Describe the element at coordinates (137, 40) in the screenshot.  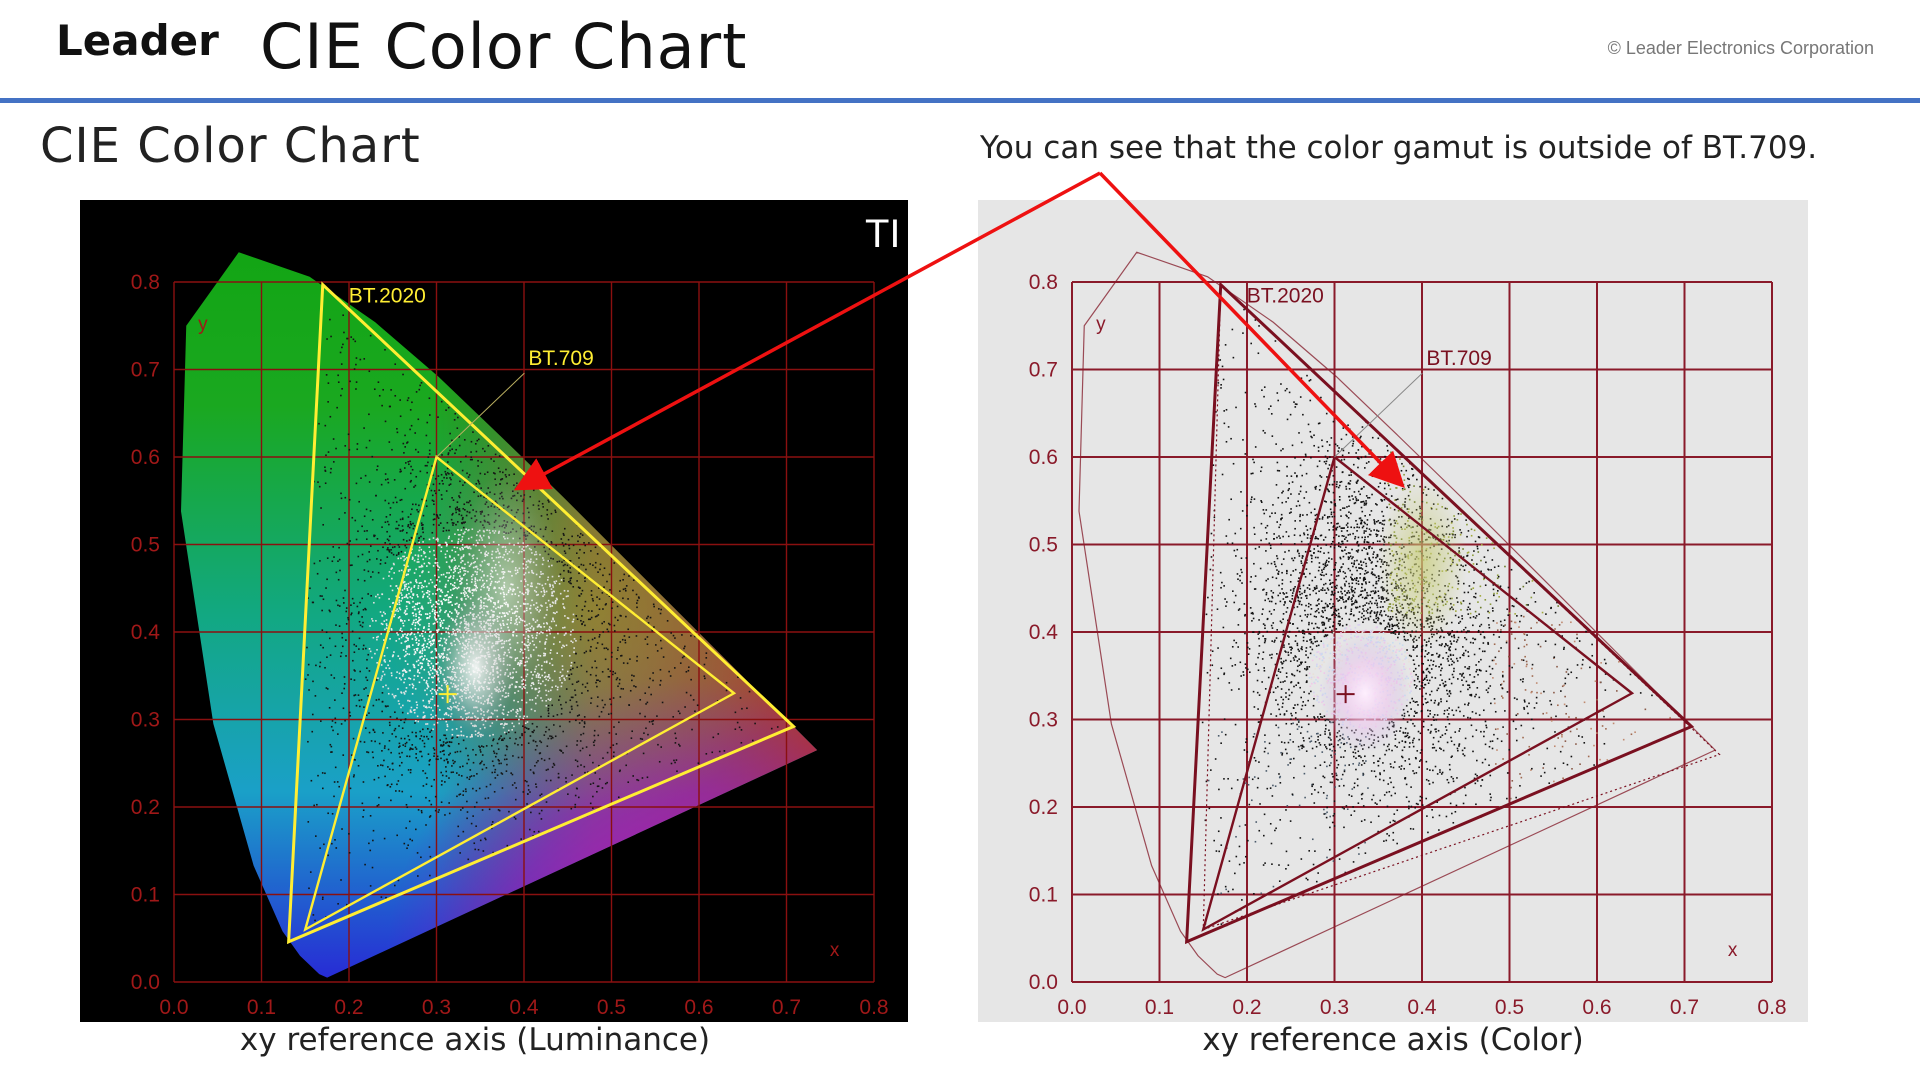
I see `leader-logo: Leader` at that location.